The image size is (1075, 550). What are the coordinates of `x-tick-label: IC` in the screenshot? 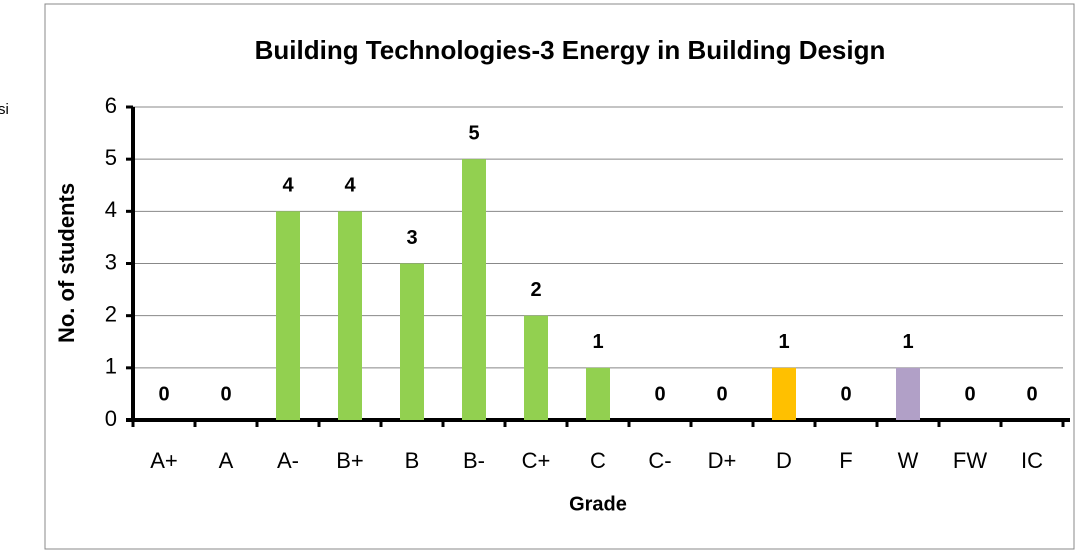 It's located at (1032, 460).